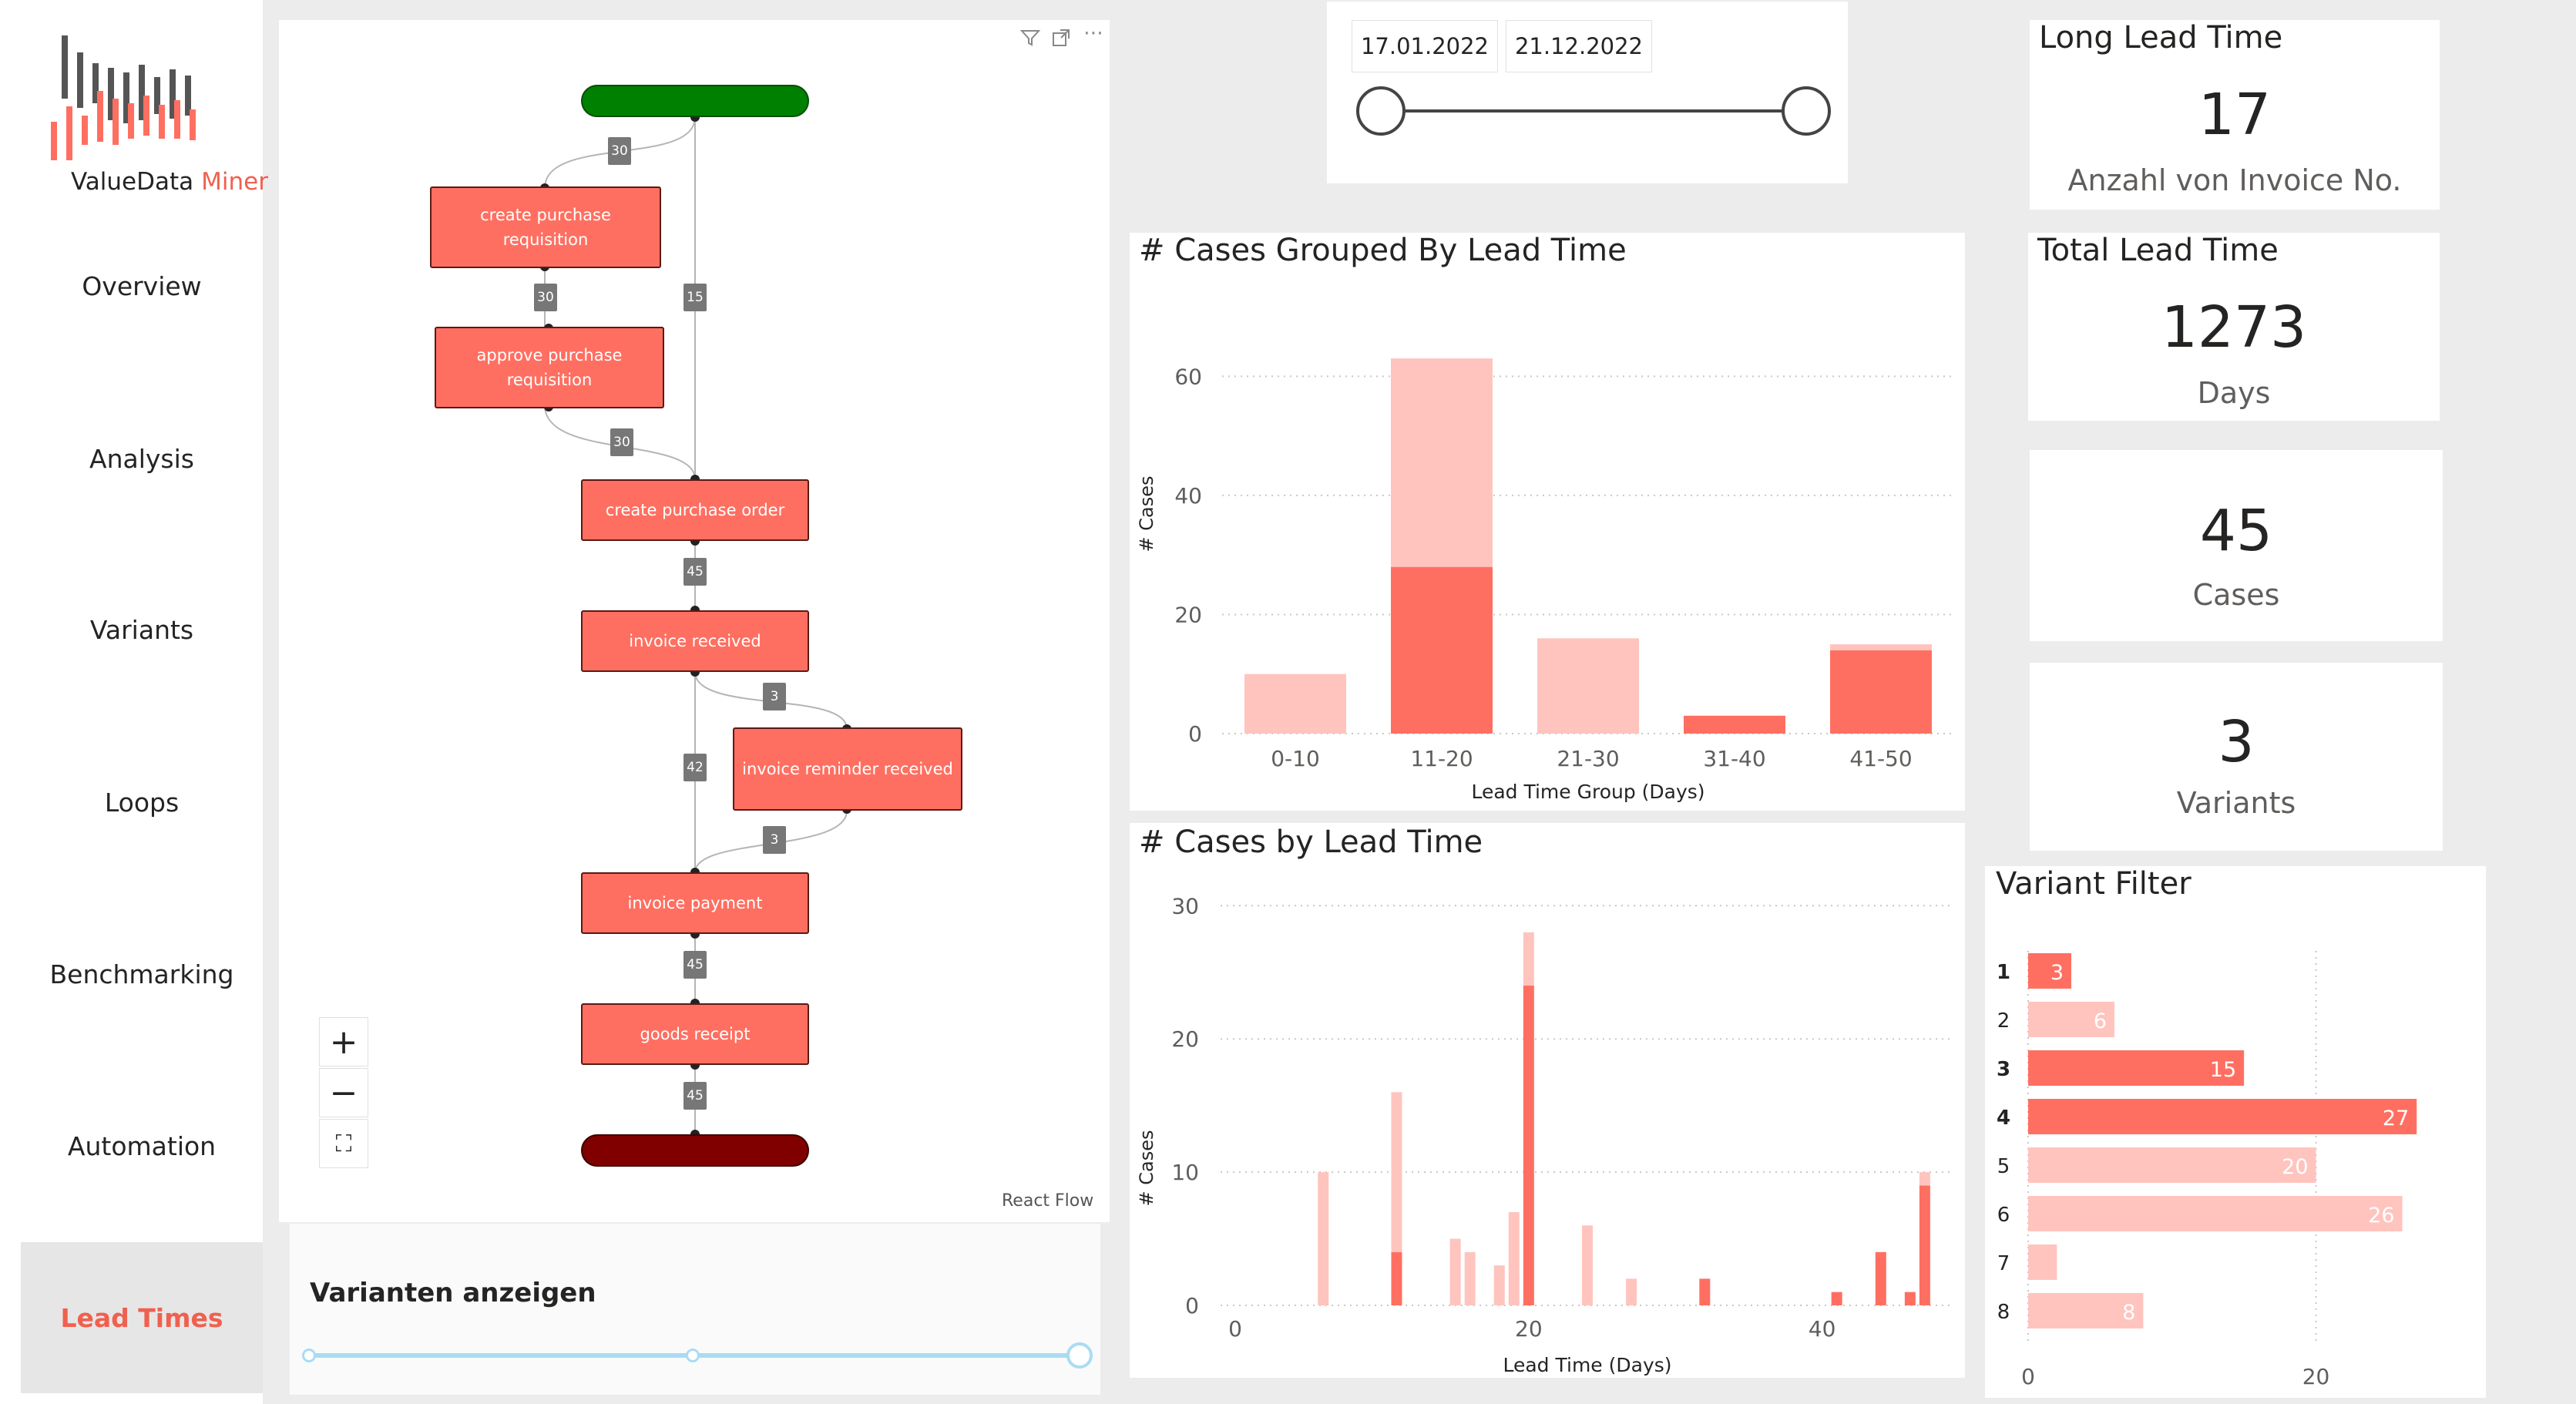  Describe the element at coordinates (2003, 1263) in the screenshot. I see `y-tick-label: 7` at that location.